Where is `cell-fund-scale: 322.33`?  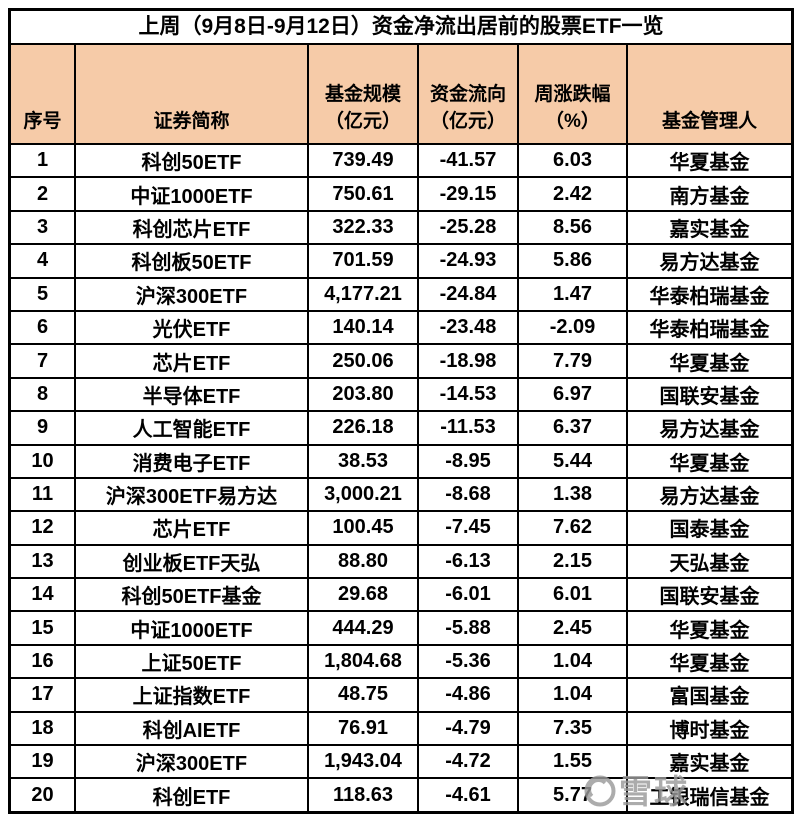
cell-fund-scale: 322.33 is located at coordinates (364, 227).